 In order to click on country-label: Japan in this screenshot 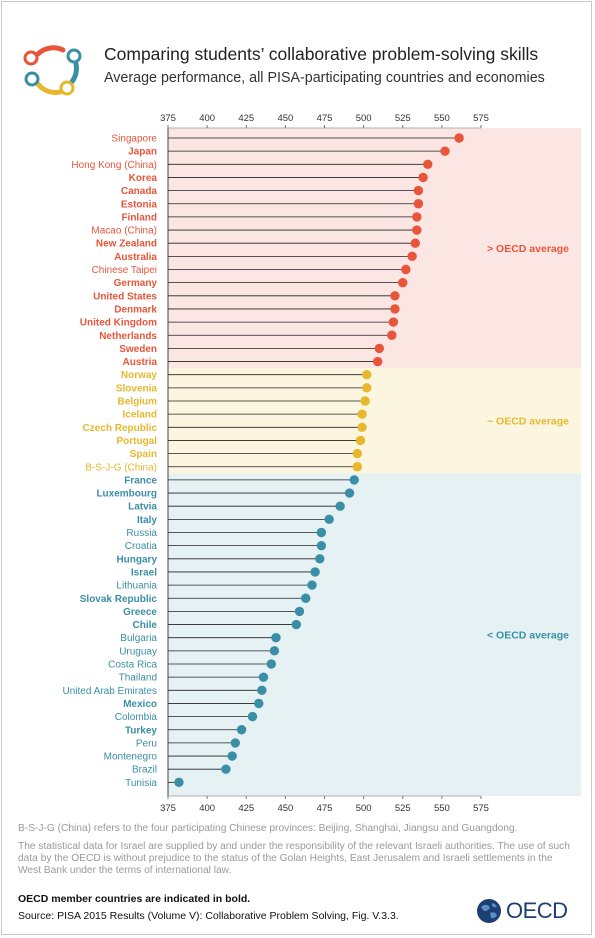, I will do `click(142, 152)`.